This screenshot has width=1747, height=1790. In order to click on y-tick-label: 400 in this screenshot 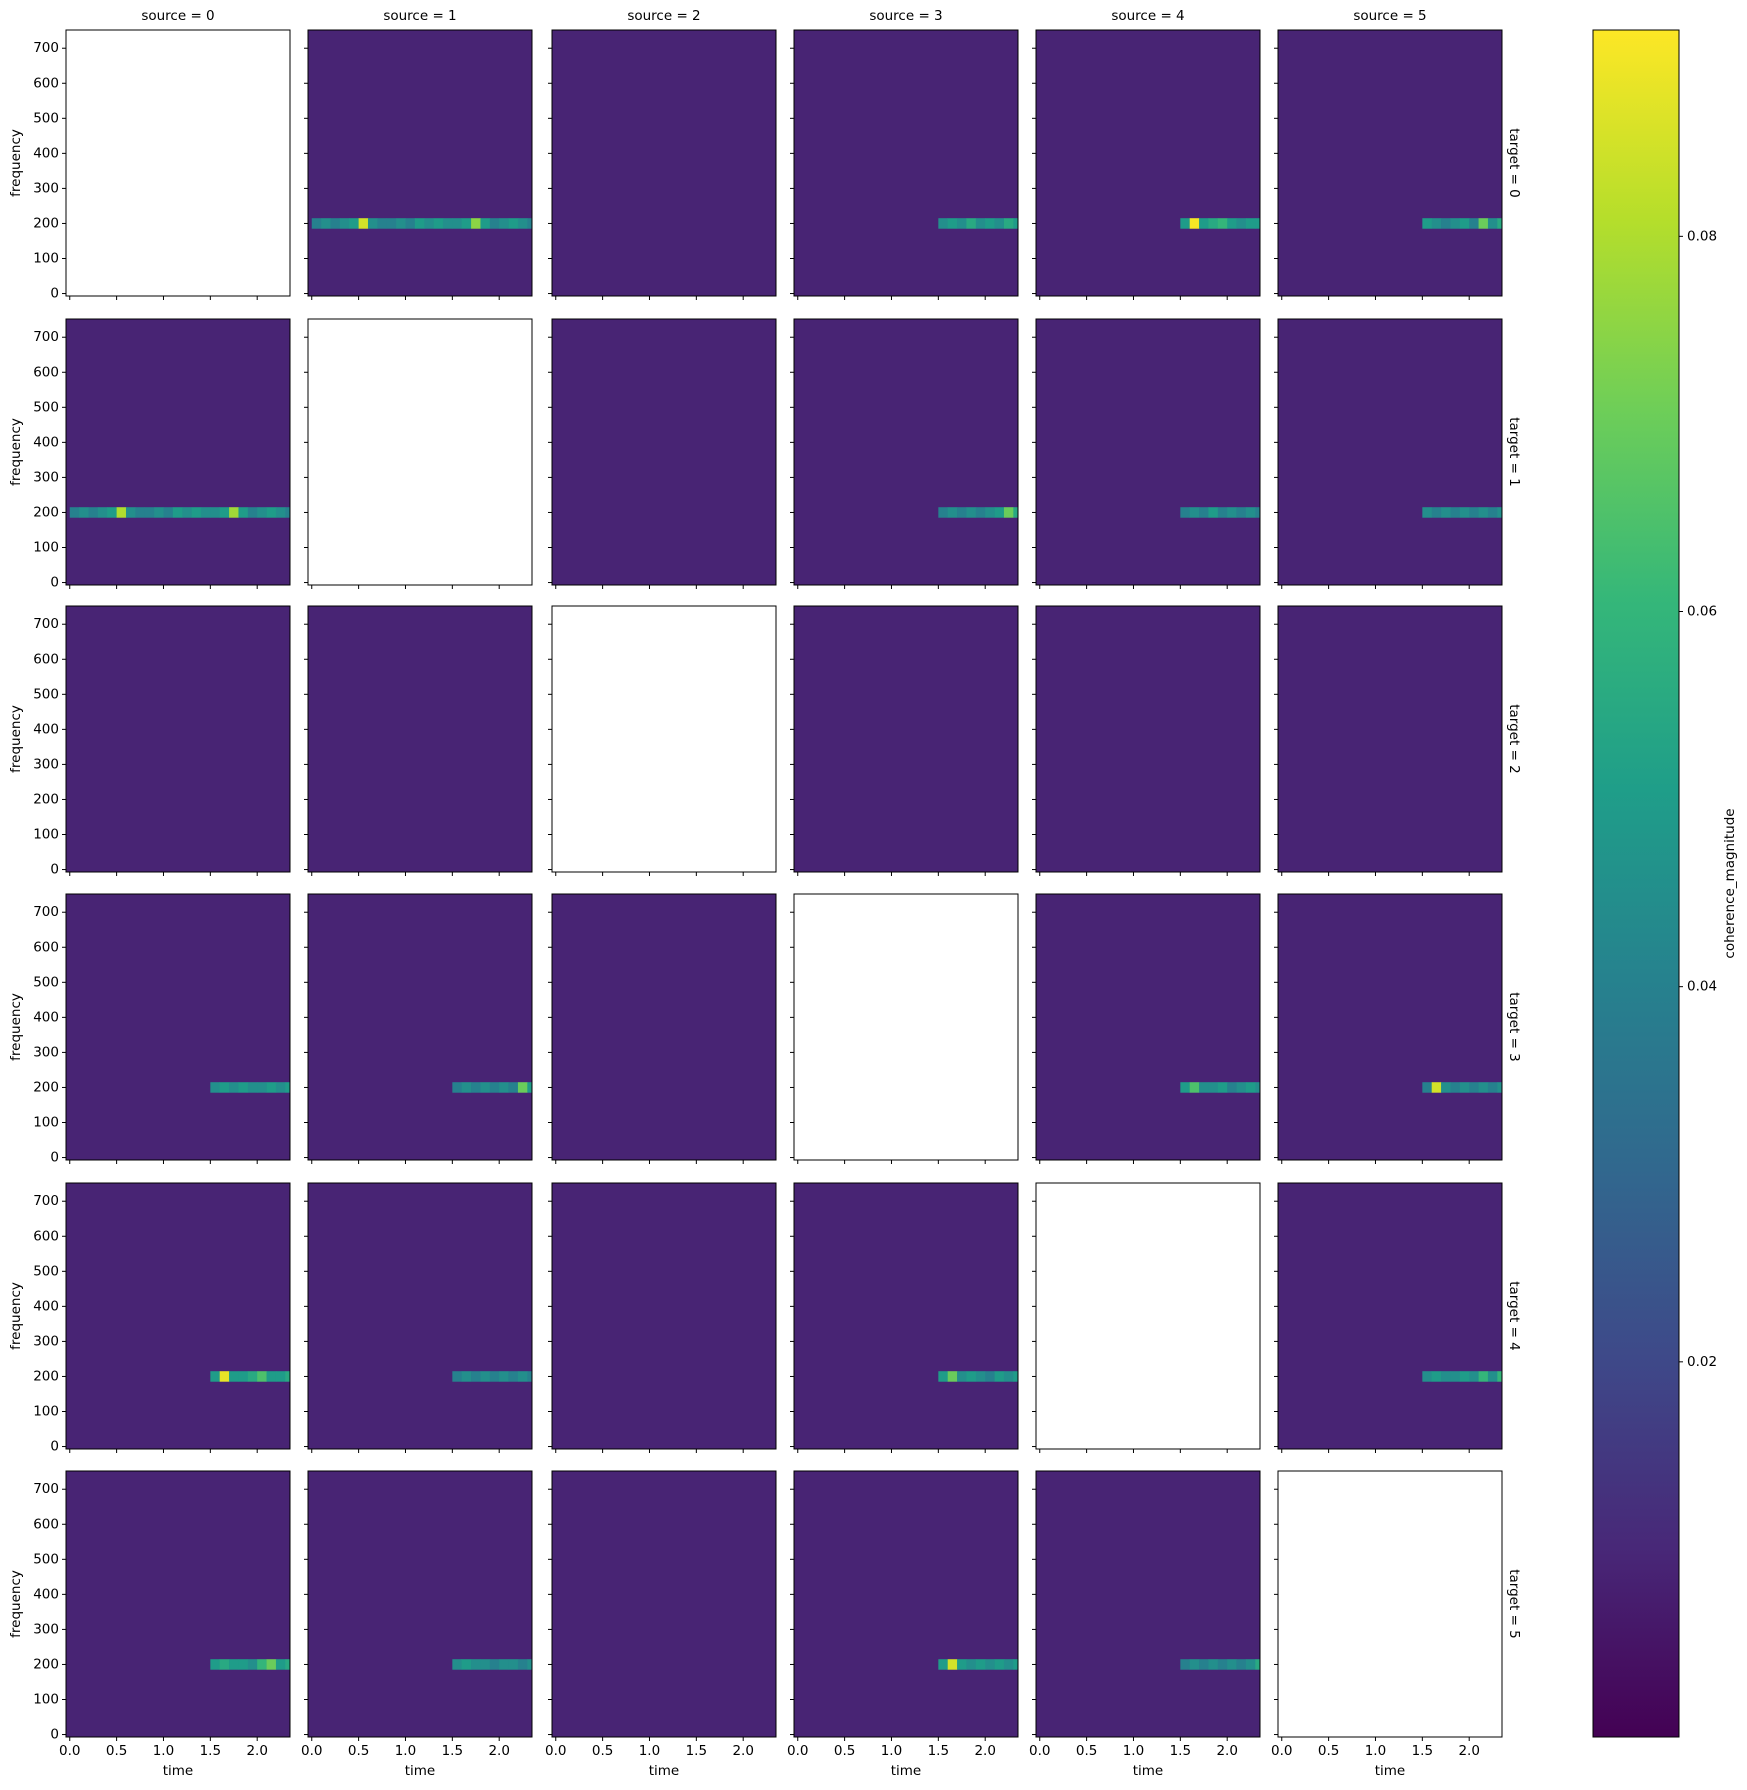, I will do `click(46, 153)`.